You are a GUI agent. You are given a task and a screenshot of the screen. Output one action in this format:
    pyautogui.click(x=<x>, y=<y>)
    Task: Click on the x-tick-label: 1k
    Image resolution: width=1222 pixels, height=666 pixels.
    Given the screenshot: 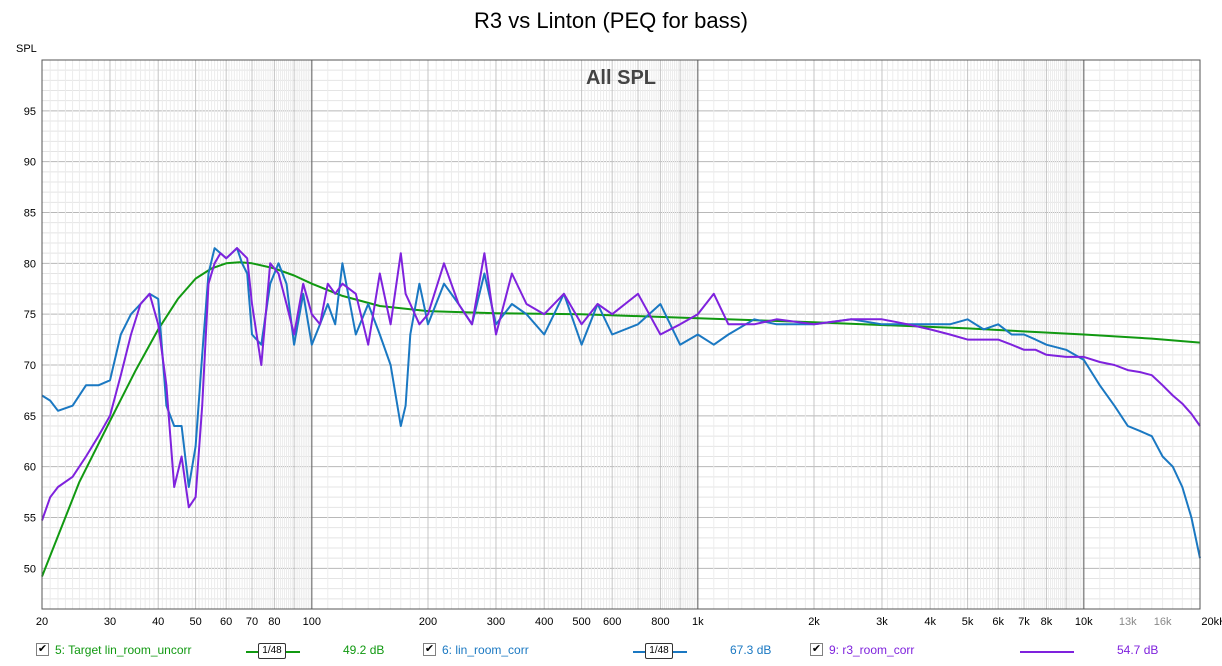 What is the action you would take?
    pyautogui.click(x=698, y=622)
    